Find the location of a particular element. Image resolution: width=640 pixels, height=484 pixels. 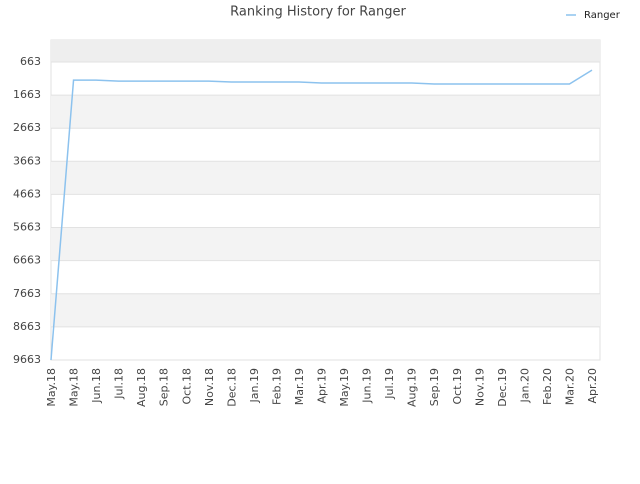

x-tick-label: Apr.20 is located at coordinates (592, 386).